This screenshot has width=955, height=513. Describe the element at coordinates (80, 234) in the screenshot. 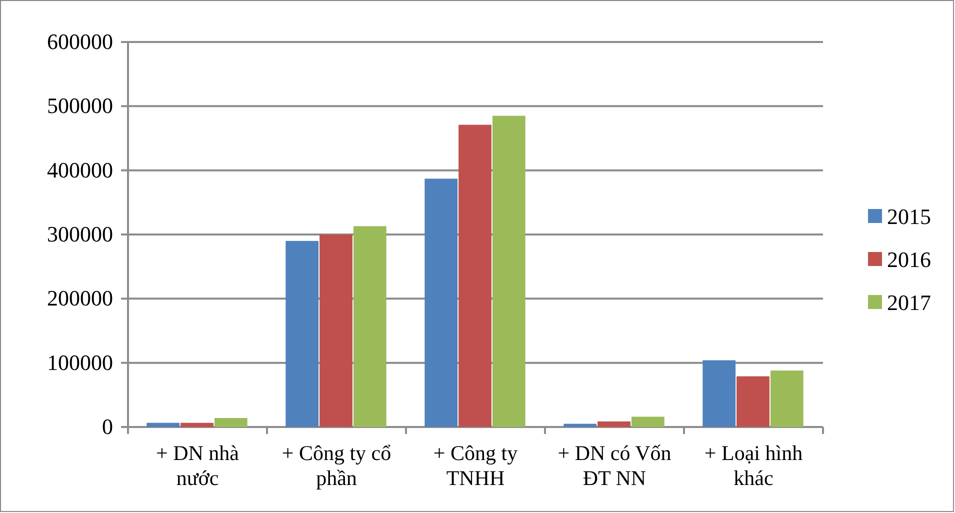

I see `y-tick-label: 300000` at that location.